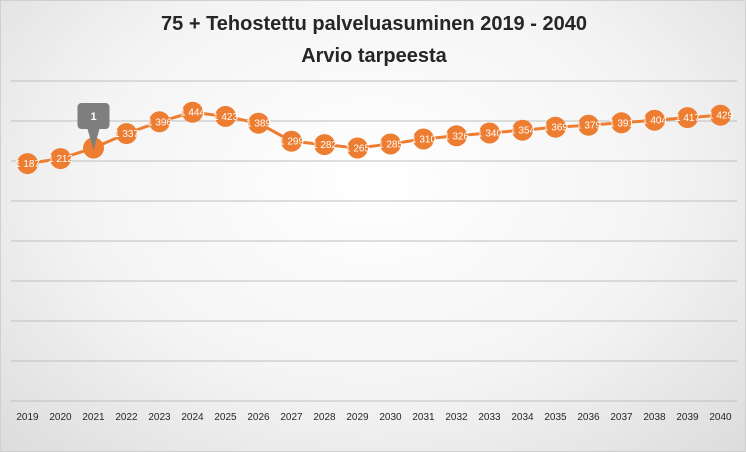  Describe the element at coordinates (489, 417) in the screenshot. I see `x-tick-label: 2033` at that location.